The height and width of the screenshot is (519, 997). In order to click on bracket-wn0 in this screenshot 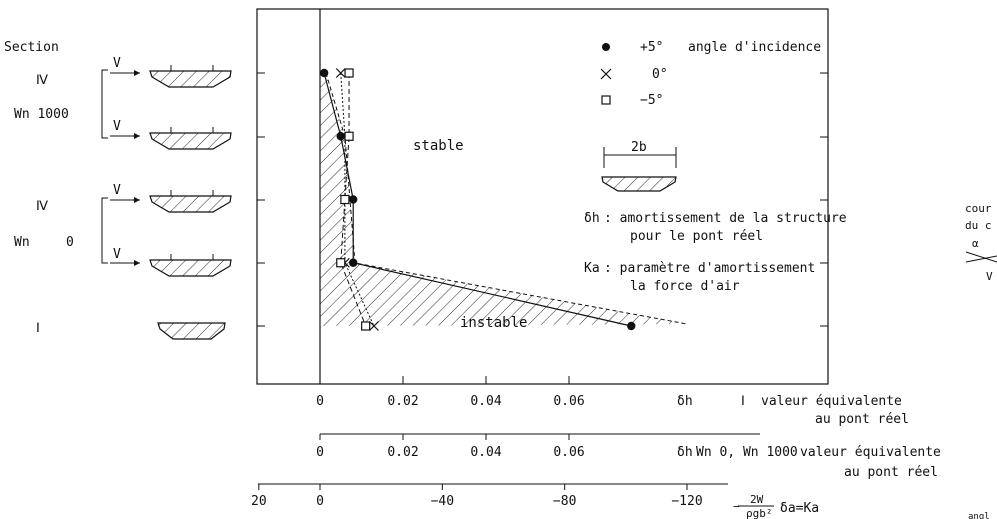, I will do `click(104, 230)`.